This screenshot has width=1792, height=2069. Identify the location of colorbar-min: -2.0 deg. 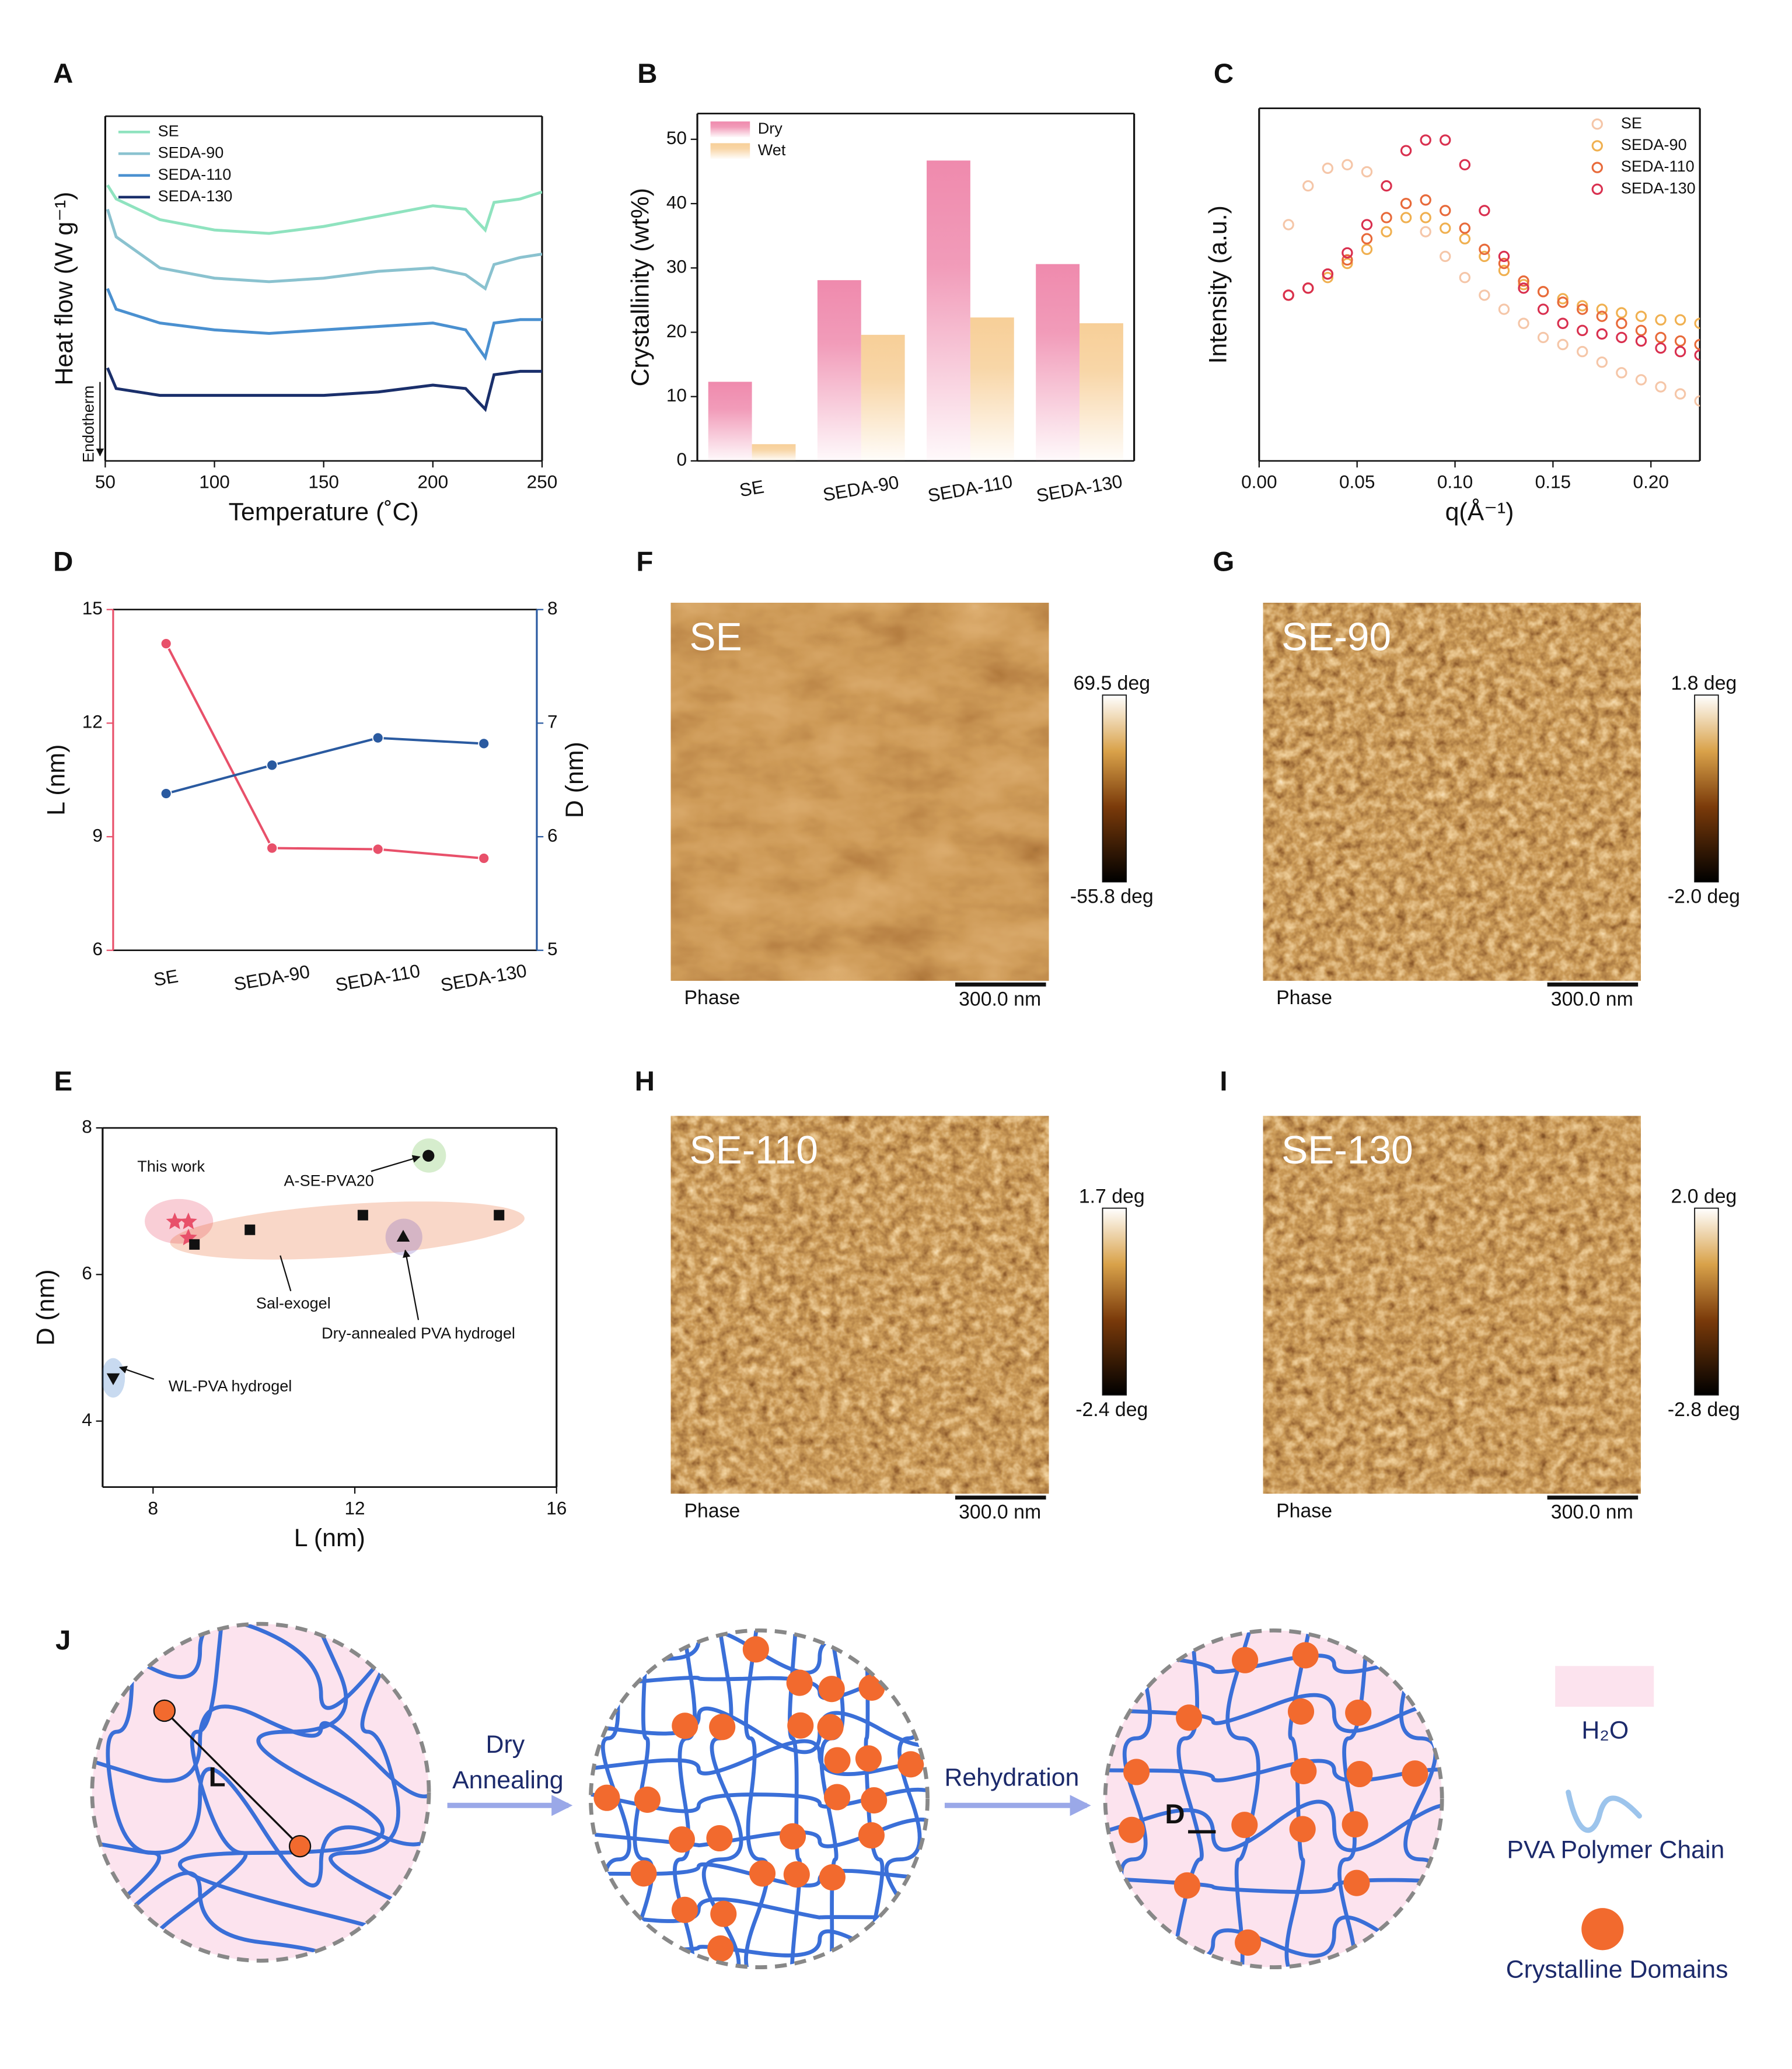
(1704, 896).